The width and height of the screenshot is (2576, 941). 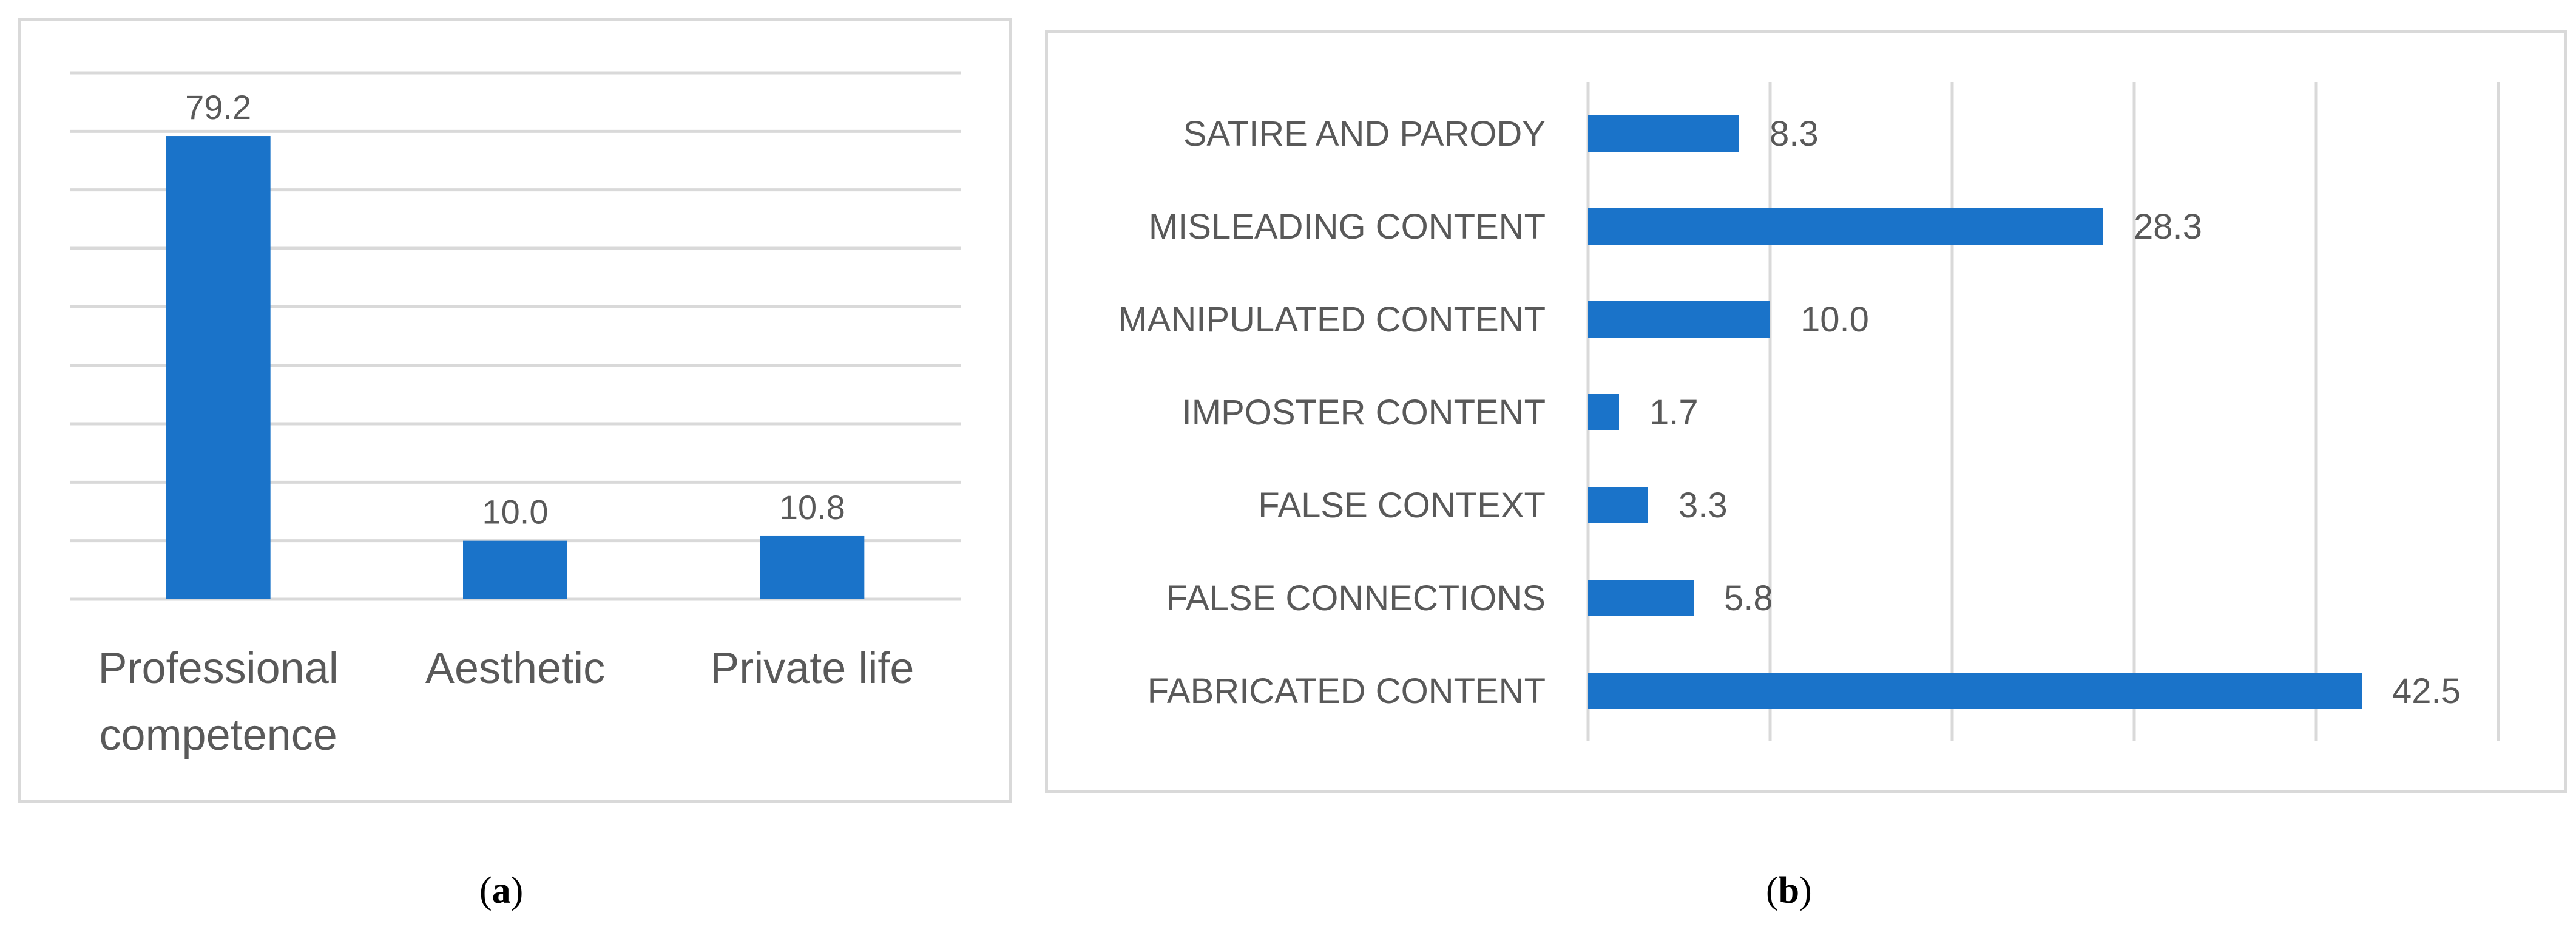 I want to click on data-label: 3.3, so click(x=1703, y=505).